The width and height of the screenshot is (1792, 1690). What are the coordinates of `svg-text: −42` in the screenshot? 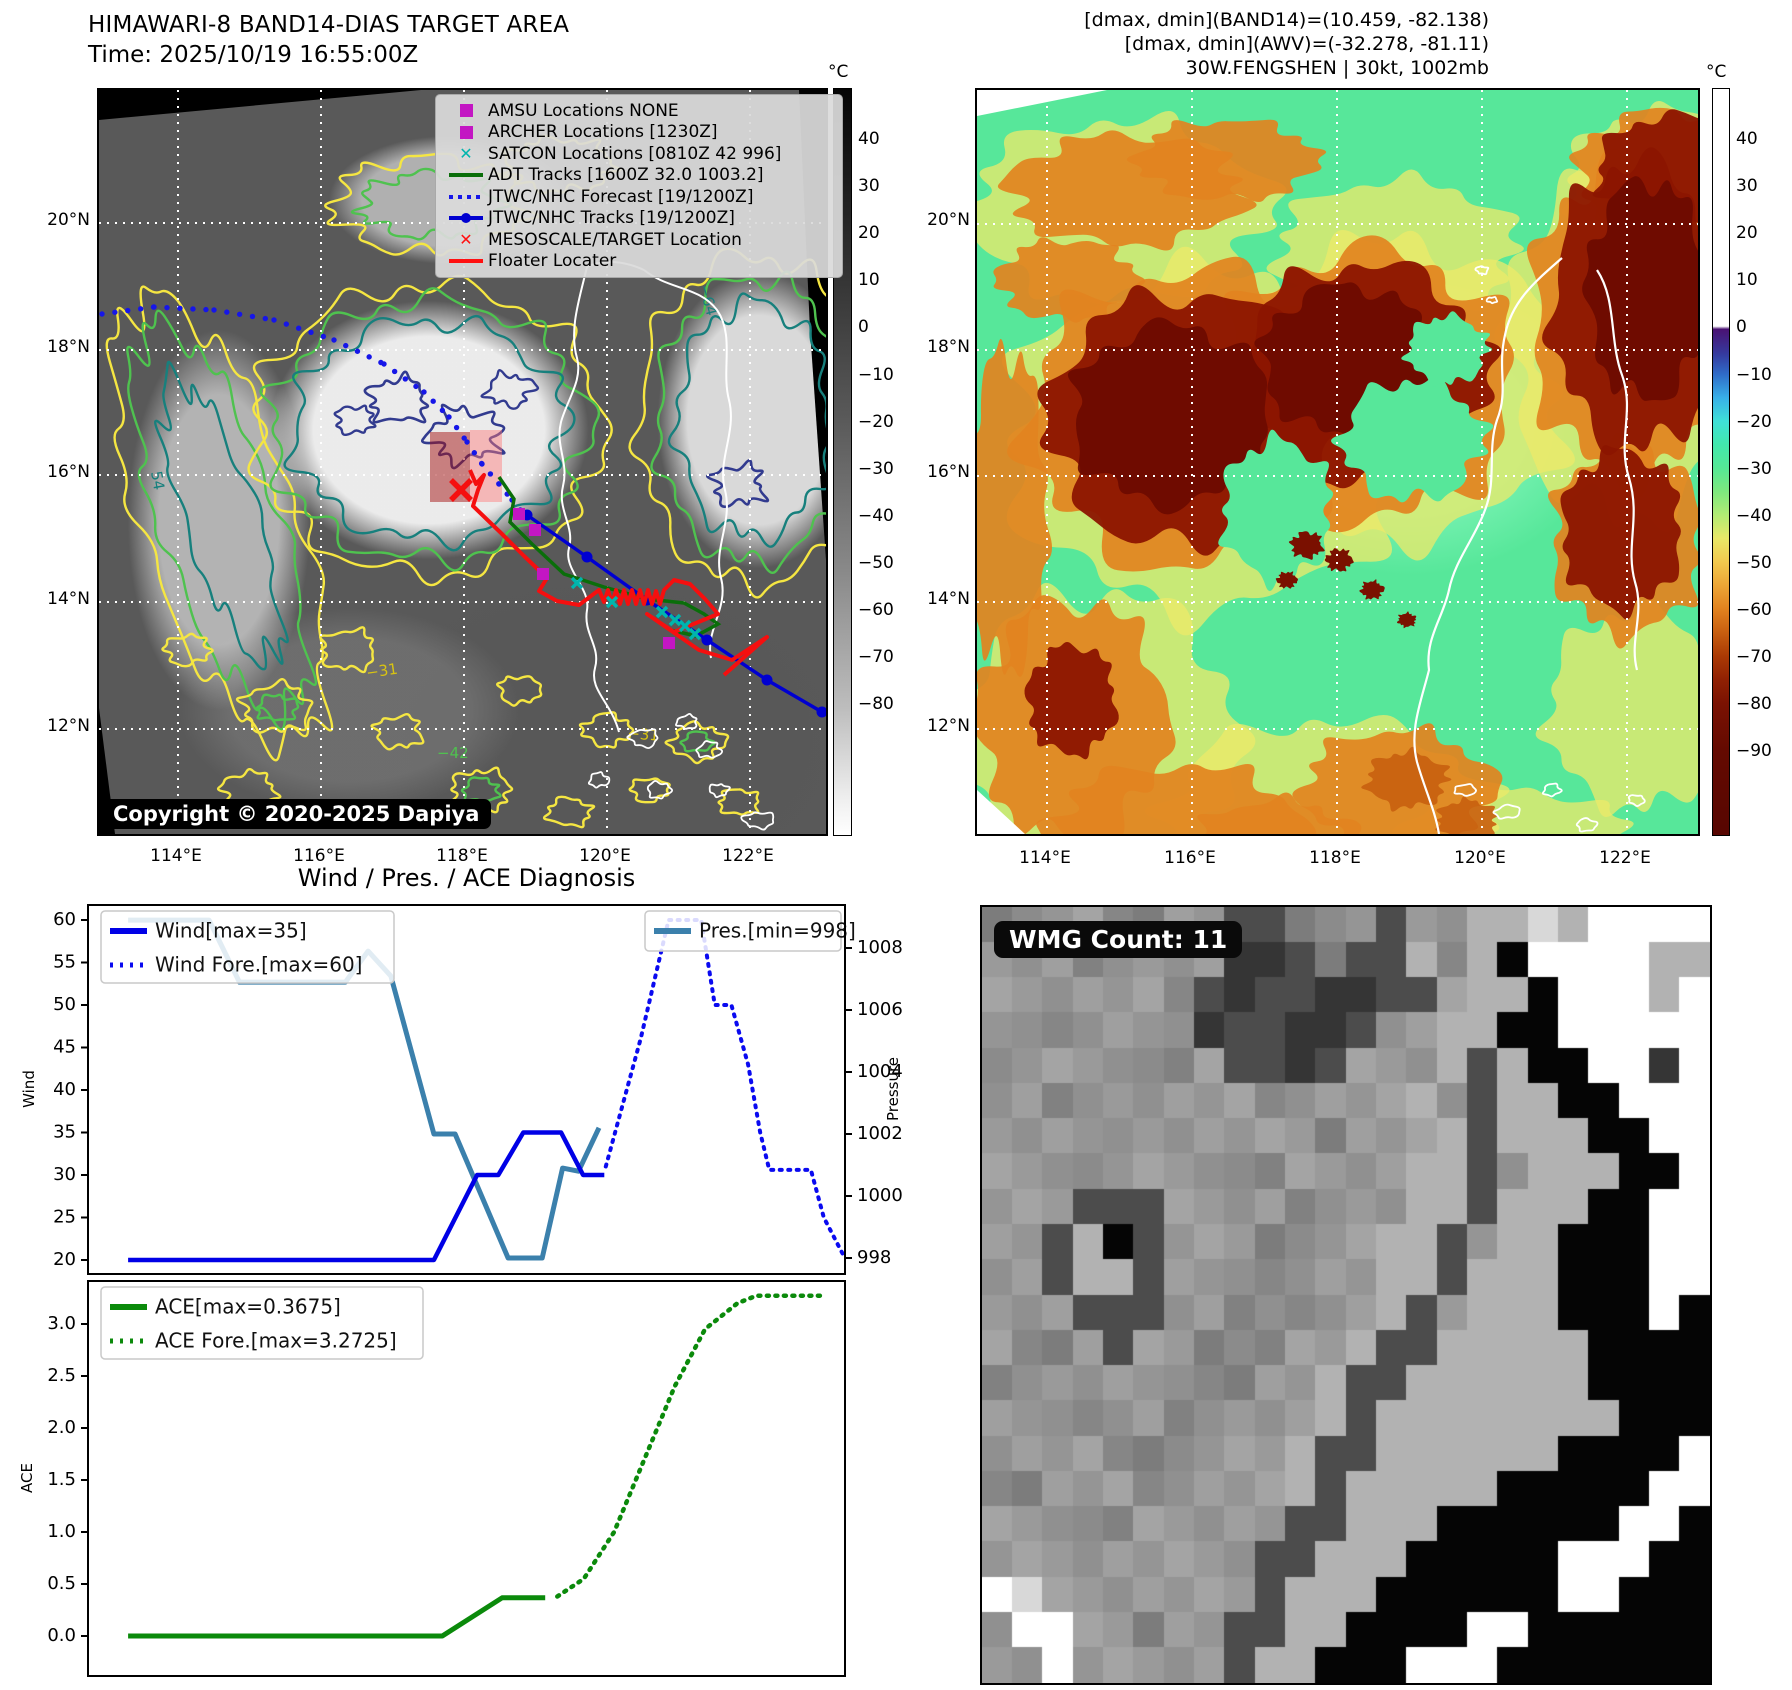 It's located at (453, 753).